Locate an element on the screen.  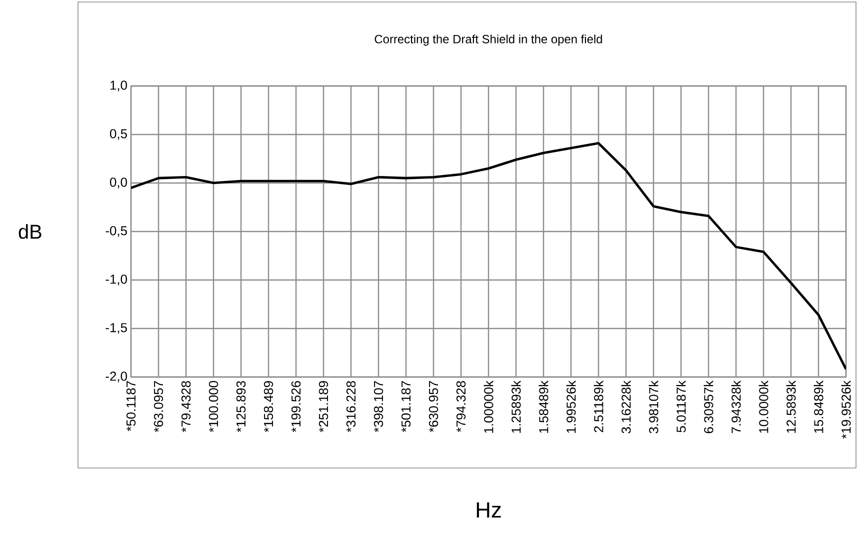
y-tick-label: 1,0 is located at coordinates (118, 86).